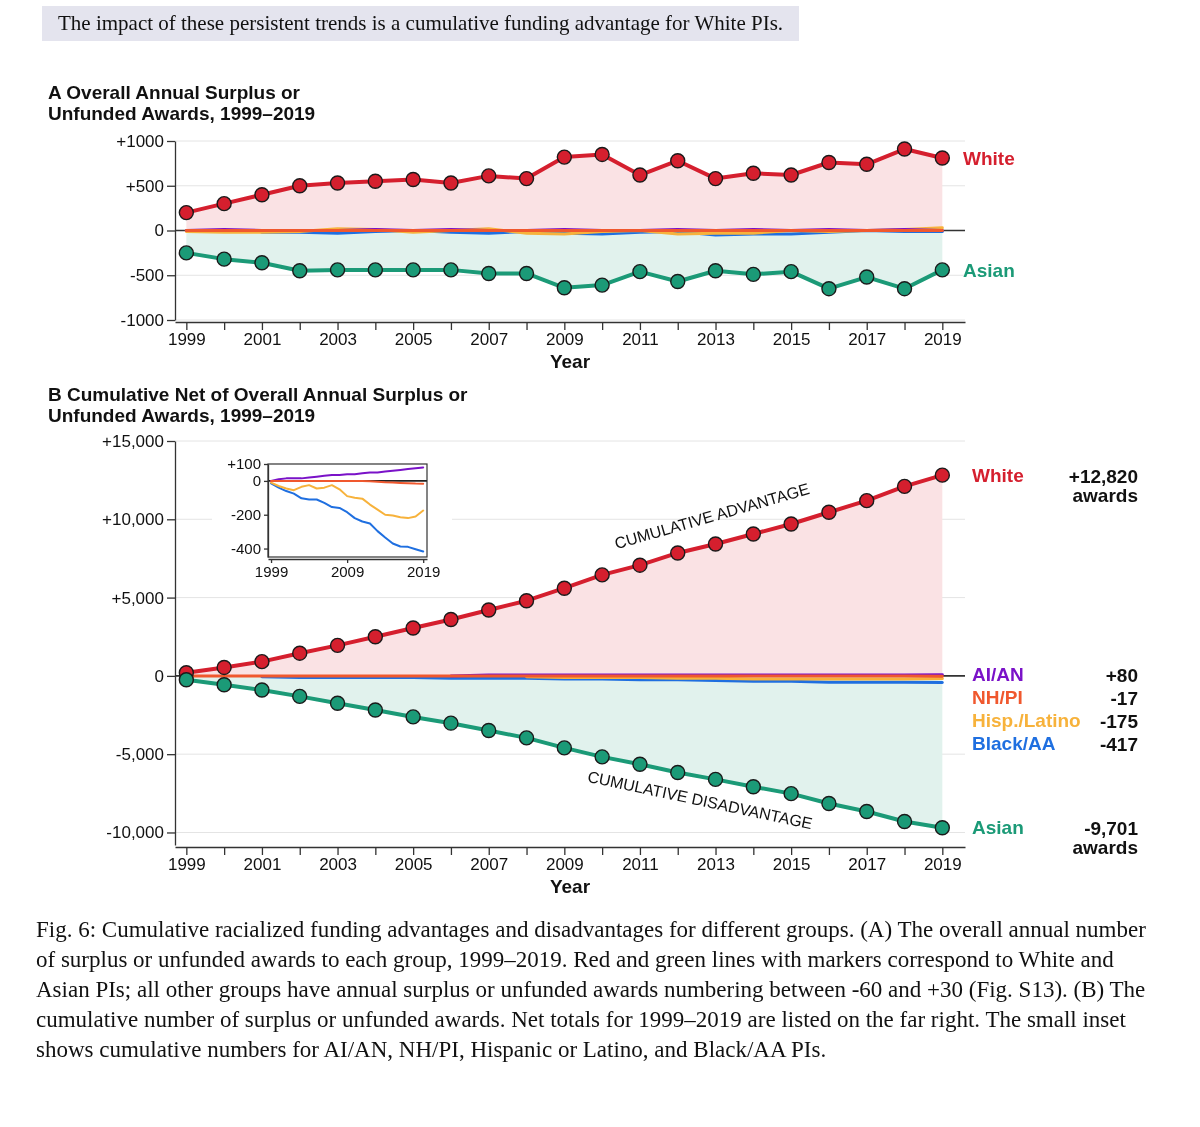 The image size is (1200, 1127). I want to click on y-tick-label: -400, so click(245, 548).